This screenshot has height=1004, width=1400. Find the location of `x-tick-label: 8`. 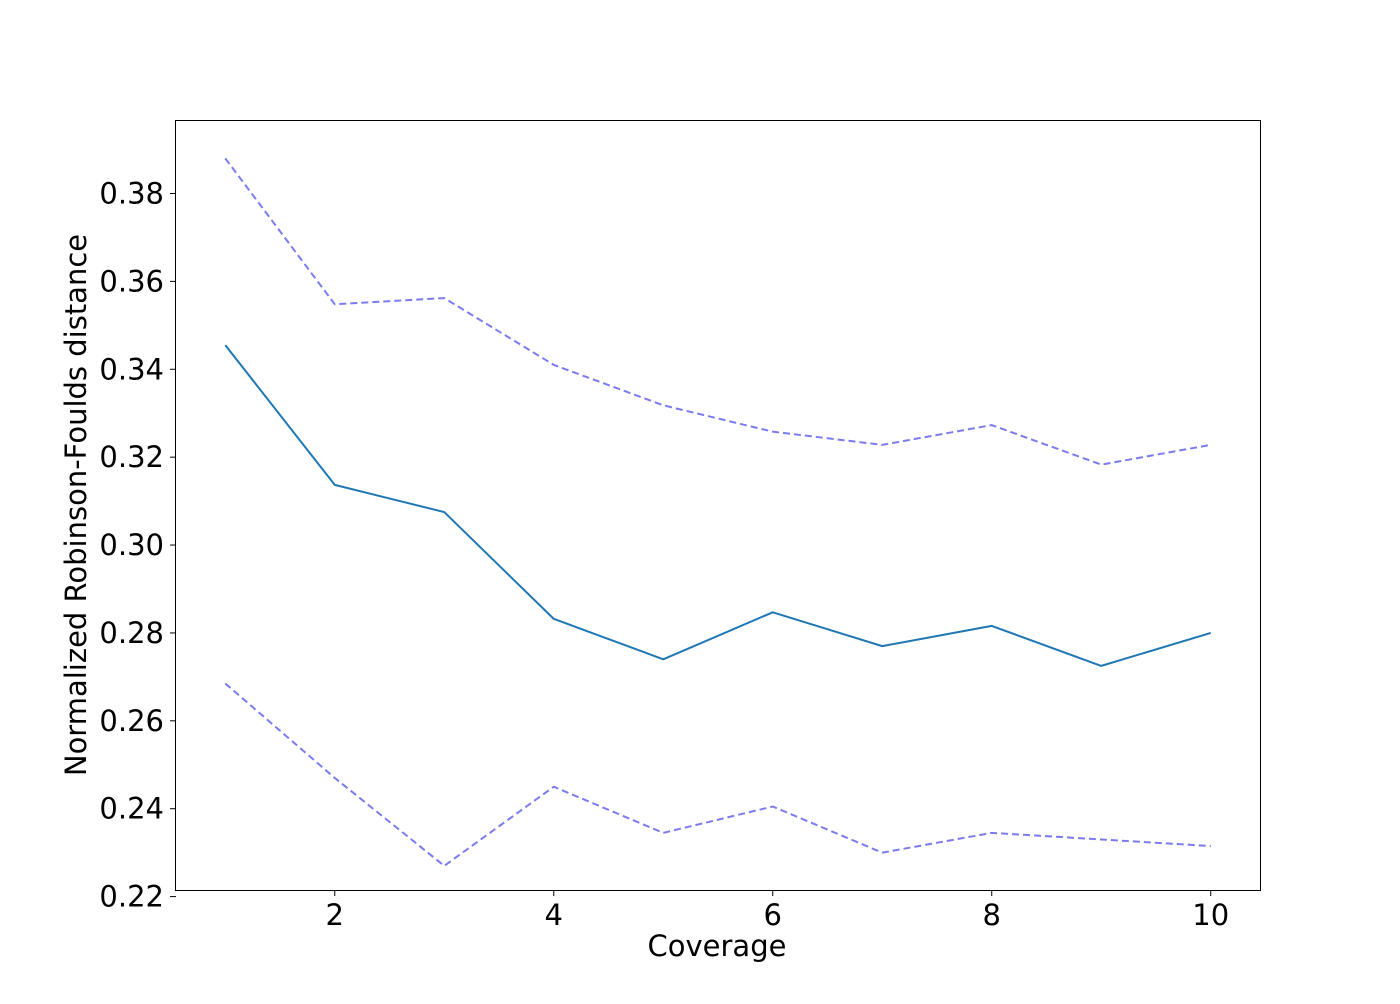

x-tick-label: 8 is located at coordinates (992, 915).